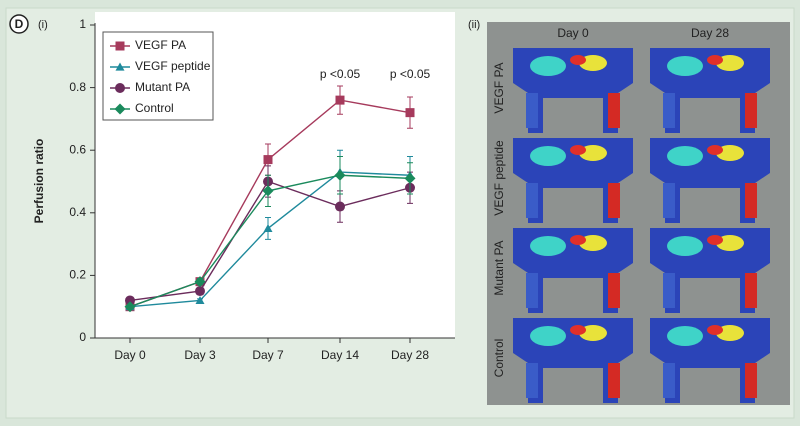  What do you see at coordinates (82, 24) in the screenshot?
I see `y-tick-label: 1` at bounding box center [82, 24].